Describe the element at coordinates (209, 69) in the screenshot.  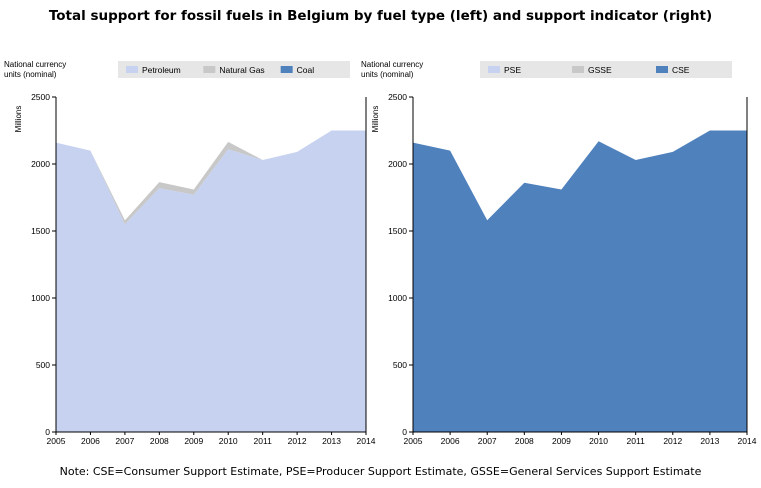
I see `legend-swatch-natural-gas` at that location.